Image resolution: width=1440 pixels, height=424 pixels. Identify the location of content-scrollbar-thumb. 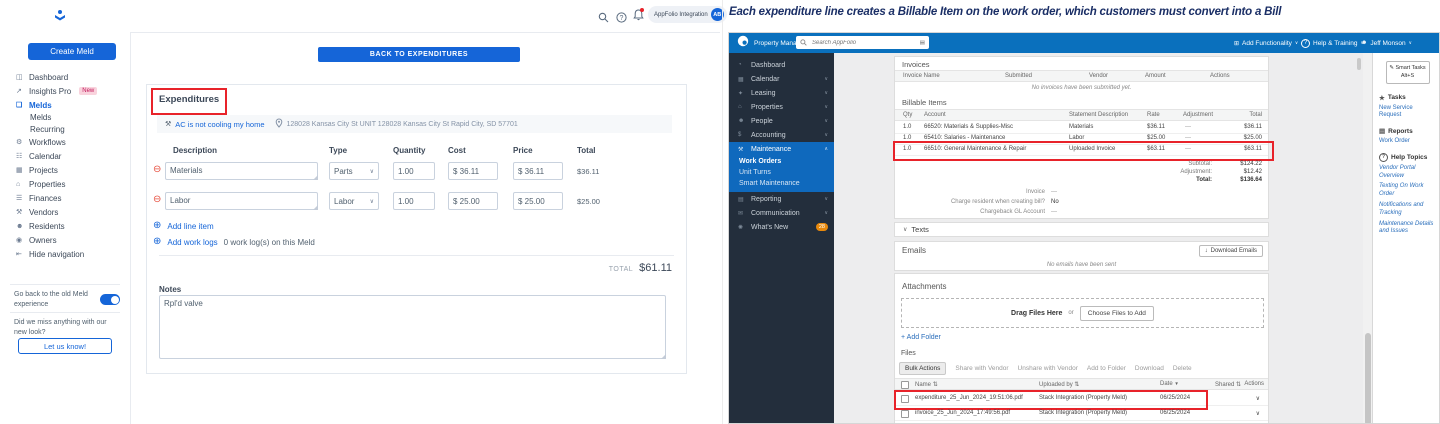
(1359, 64).